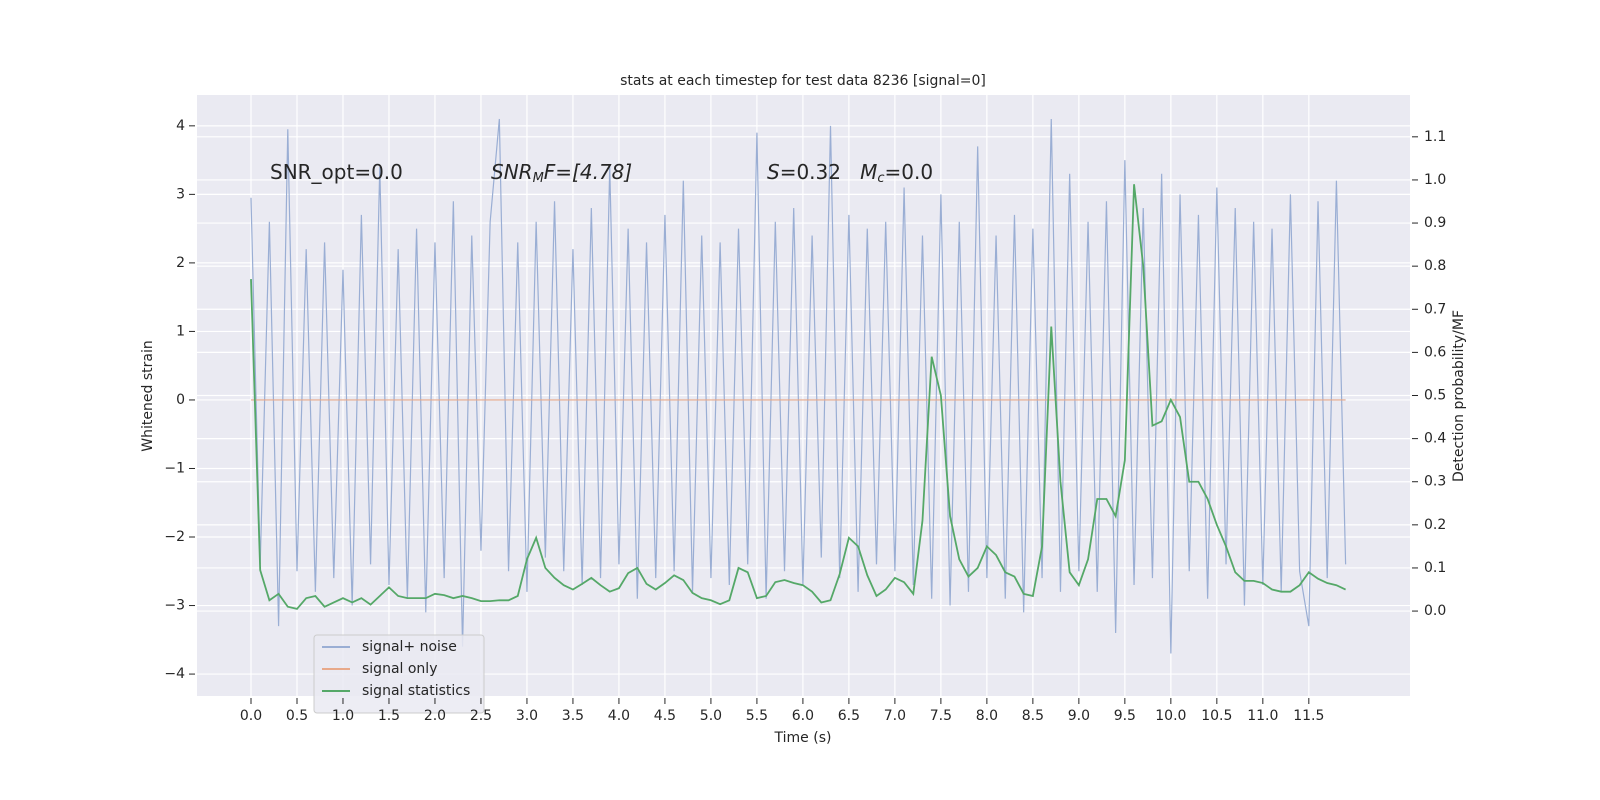 Image resolution: width=1600 pixels, height=800 pixels. What do you see at coordinates (1216, 716) in the screenshot?
I see `x-tick-label: 10.5` at bounding box center [1216, 716].